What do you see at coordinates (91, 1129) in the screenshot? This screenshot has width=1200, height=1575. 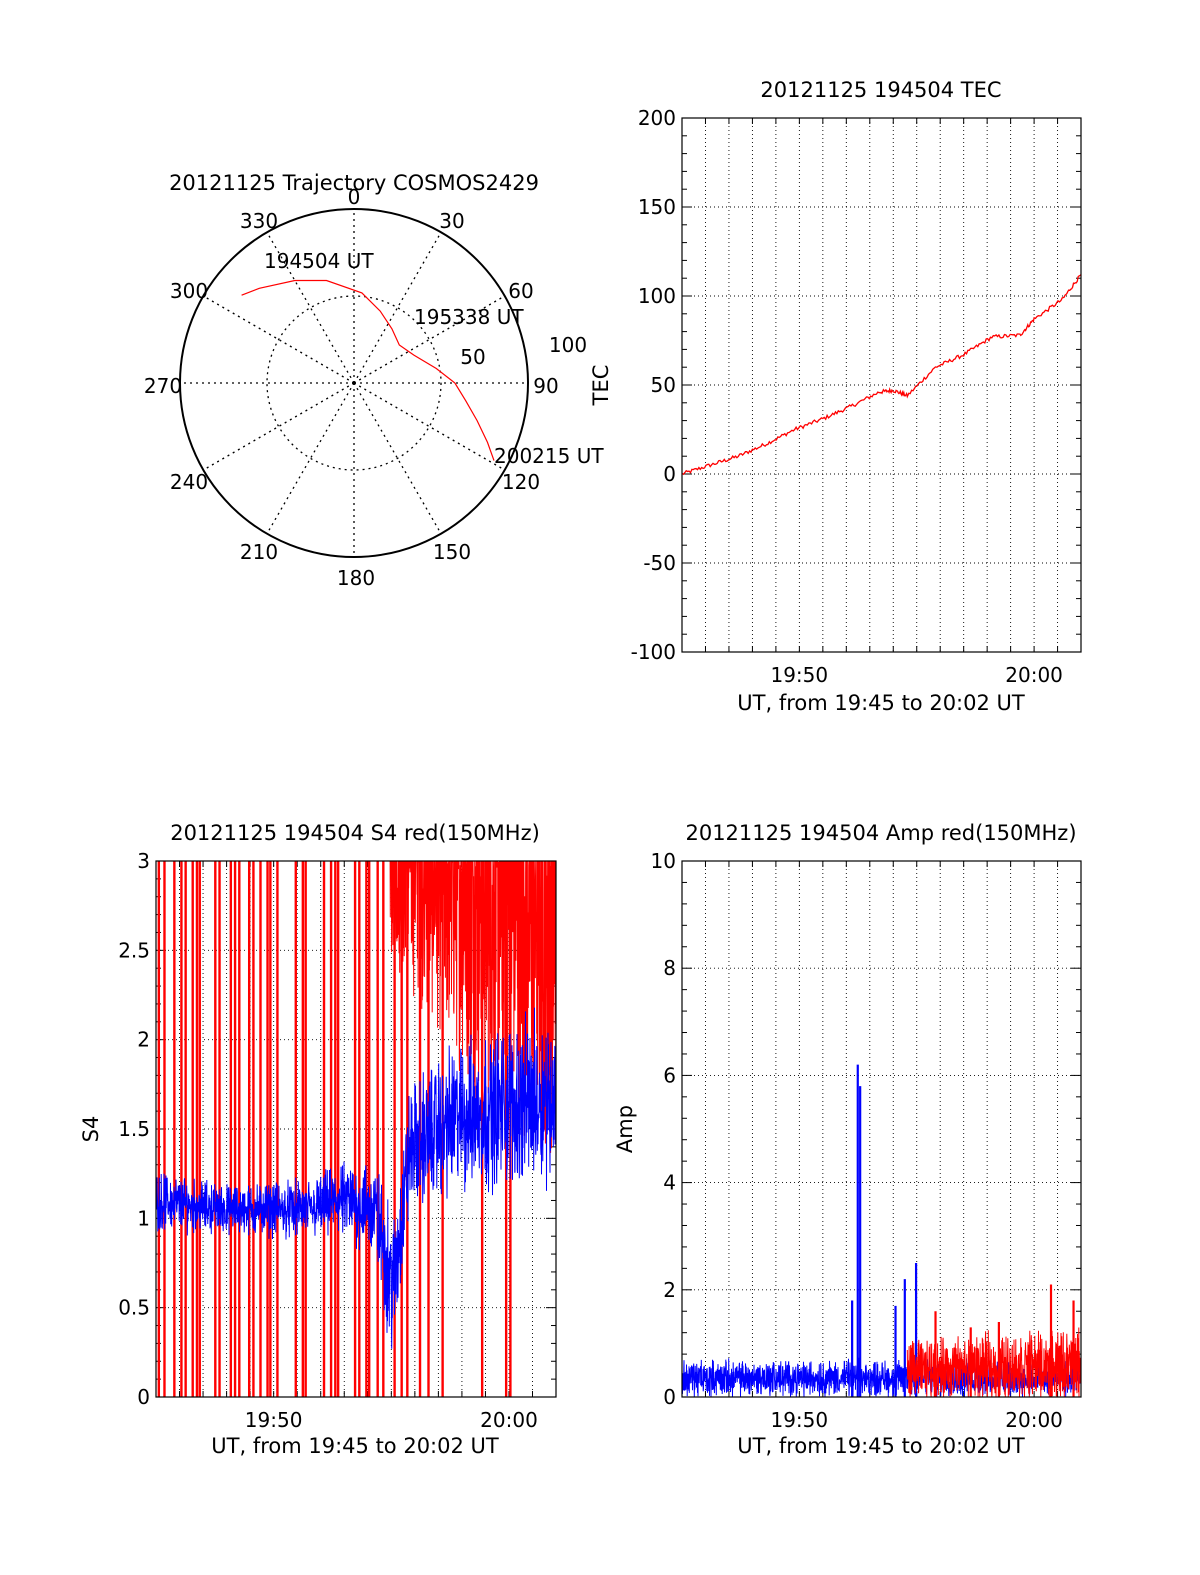 I see `s4-ylabel: S4` at bounding box center [91, 1129].